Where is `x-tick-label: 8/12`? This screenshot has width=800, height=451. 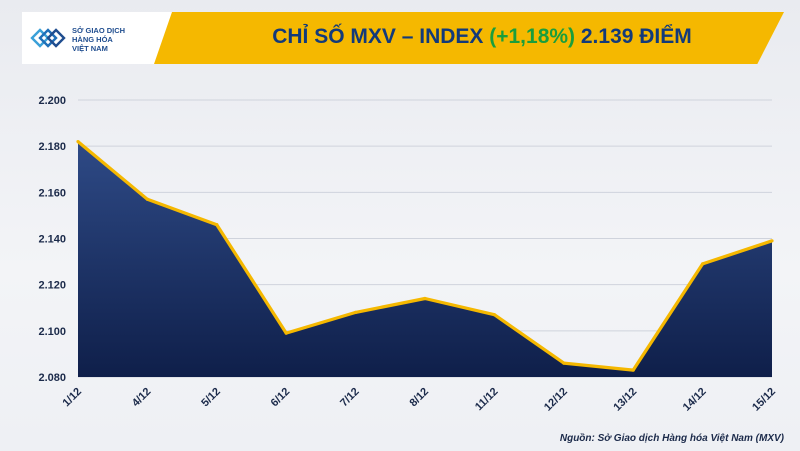
x-tick-label: 8/12 is located at coordinates (419, 398).